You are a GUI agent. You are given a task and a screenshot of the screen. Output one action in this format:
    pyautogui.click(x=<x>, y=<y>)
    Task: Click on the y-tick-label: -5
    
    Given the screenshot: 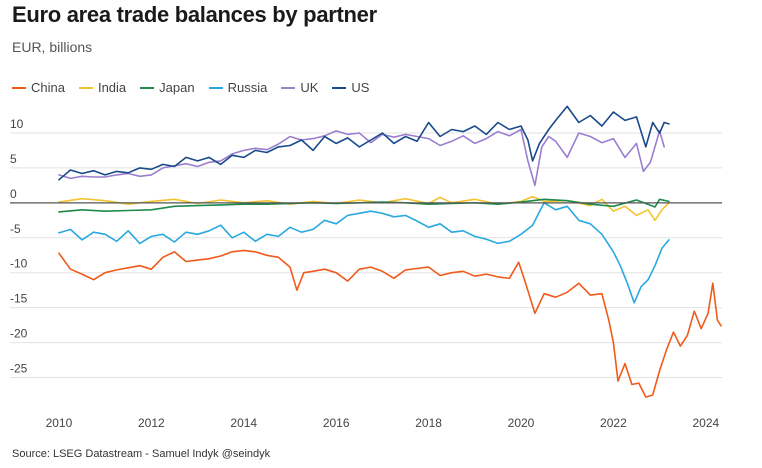 What is the action you would take?
    pyautogui.click(x=15, y=229)
    